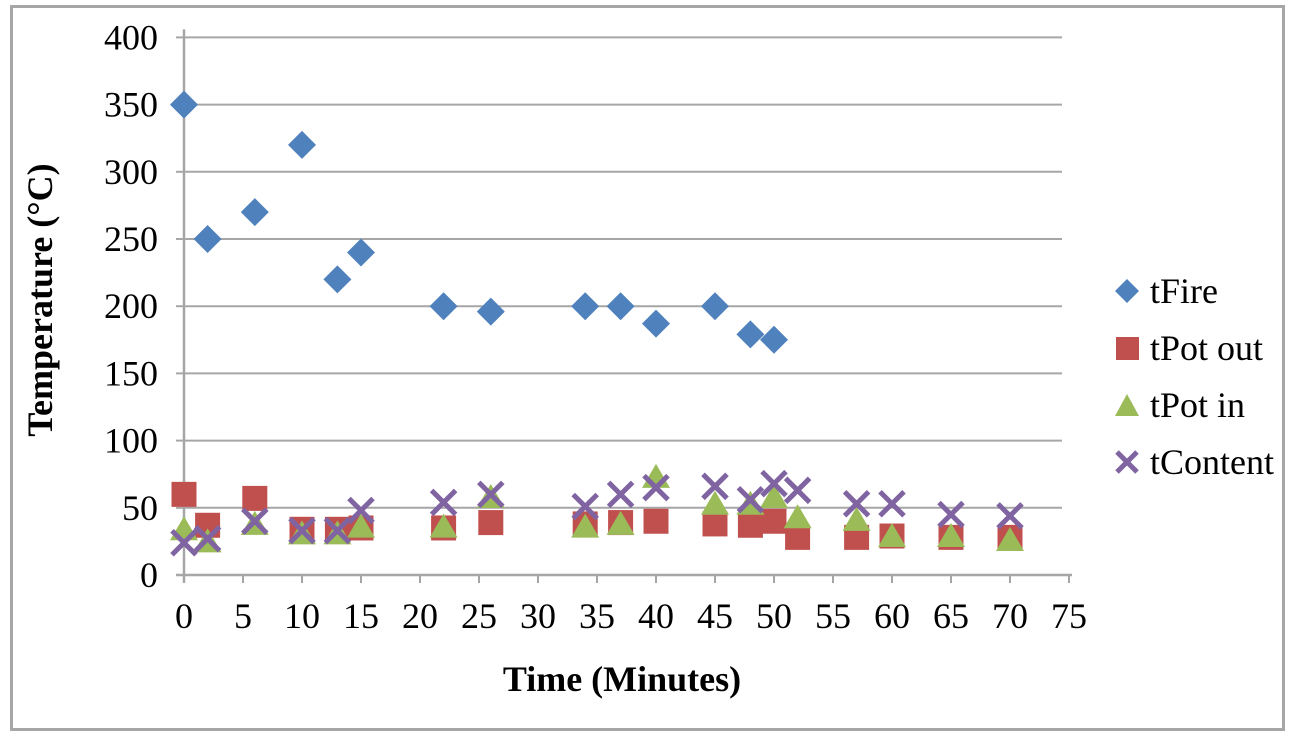  I want to click on legend-label-tpot-in: tPot in, so click(1198, 405).